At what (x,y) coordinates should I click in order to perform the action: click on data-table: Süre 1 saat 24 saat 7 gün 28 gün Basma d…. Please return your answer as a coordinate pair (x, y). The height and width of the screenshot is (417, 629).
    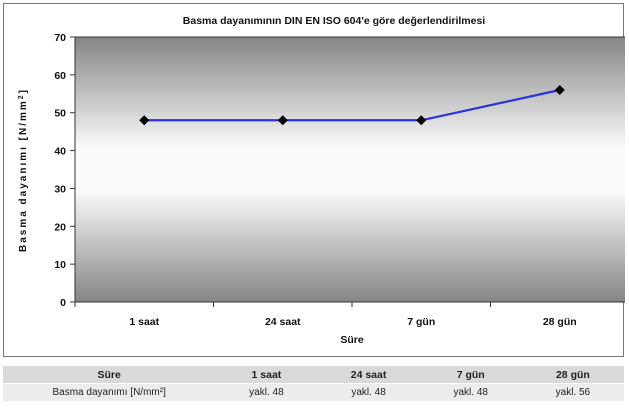
    Looking at the image, I should click on (313, 383).